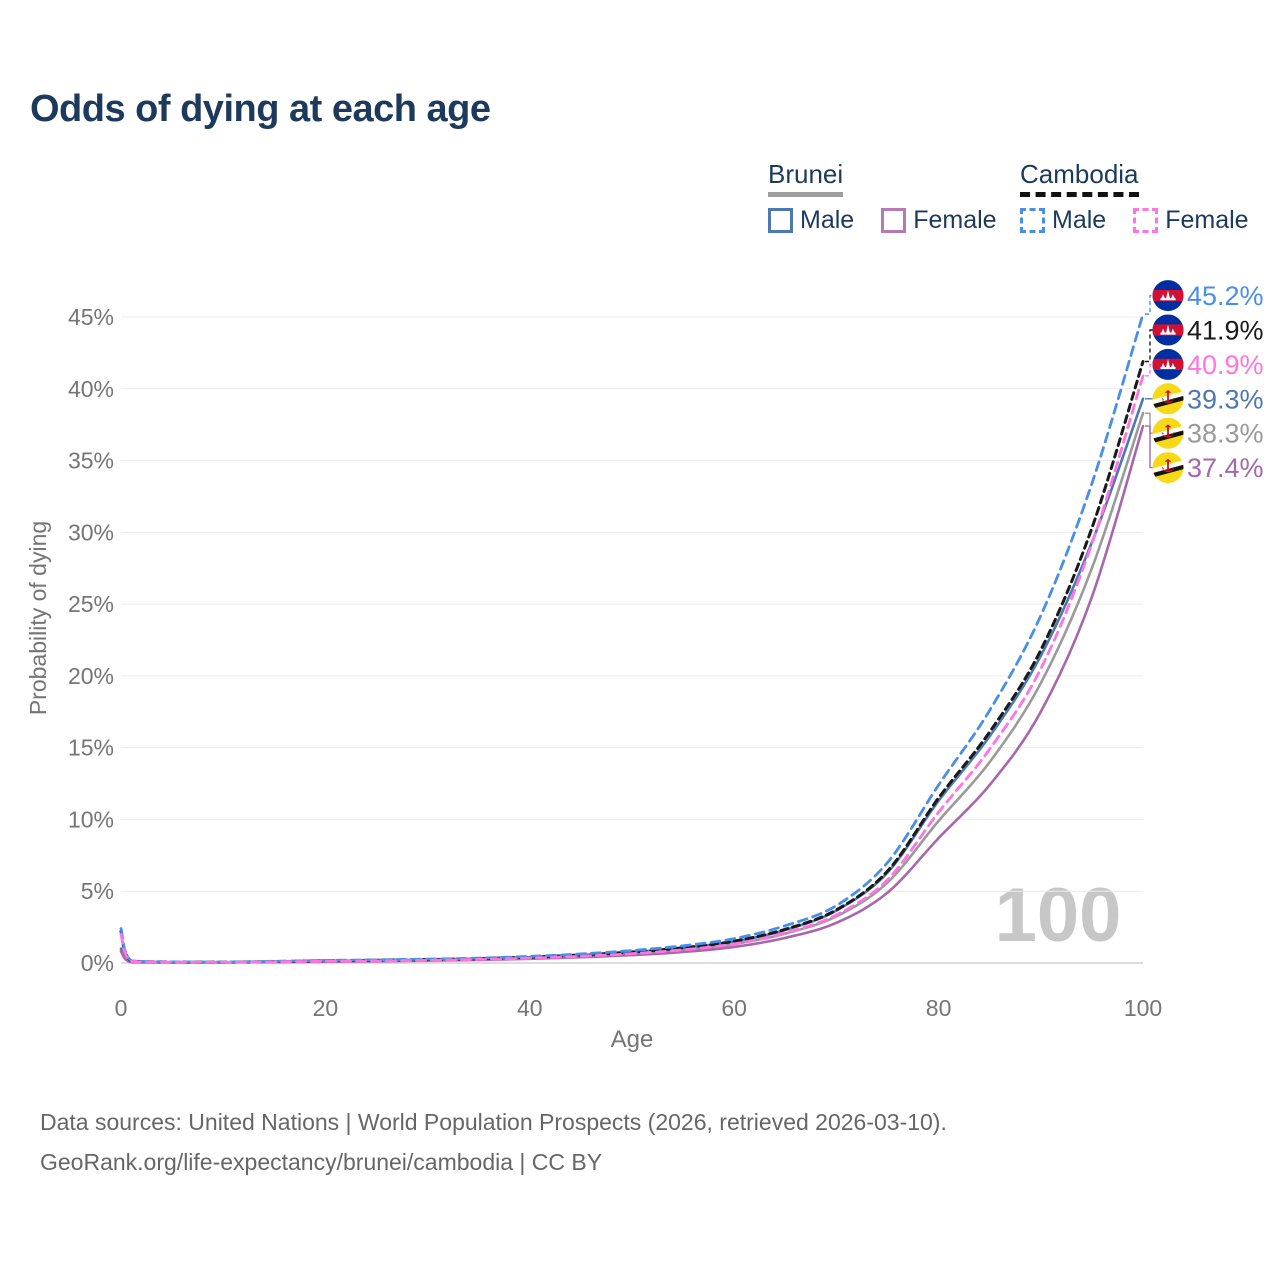 The height and width of the screenshot is (1280, 1280). I want to click on legend-item-brunei-male: Male, so click(811, 220).